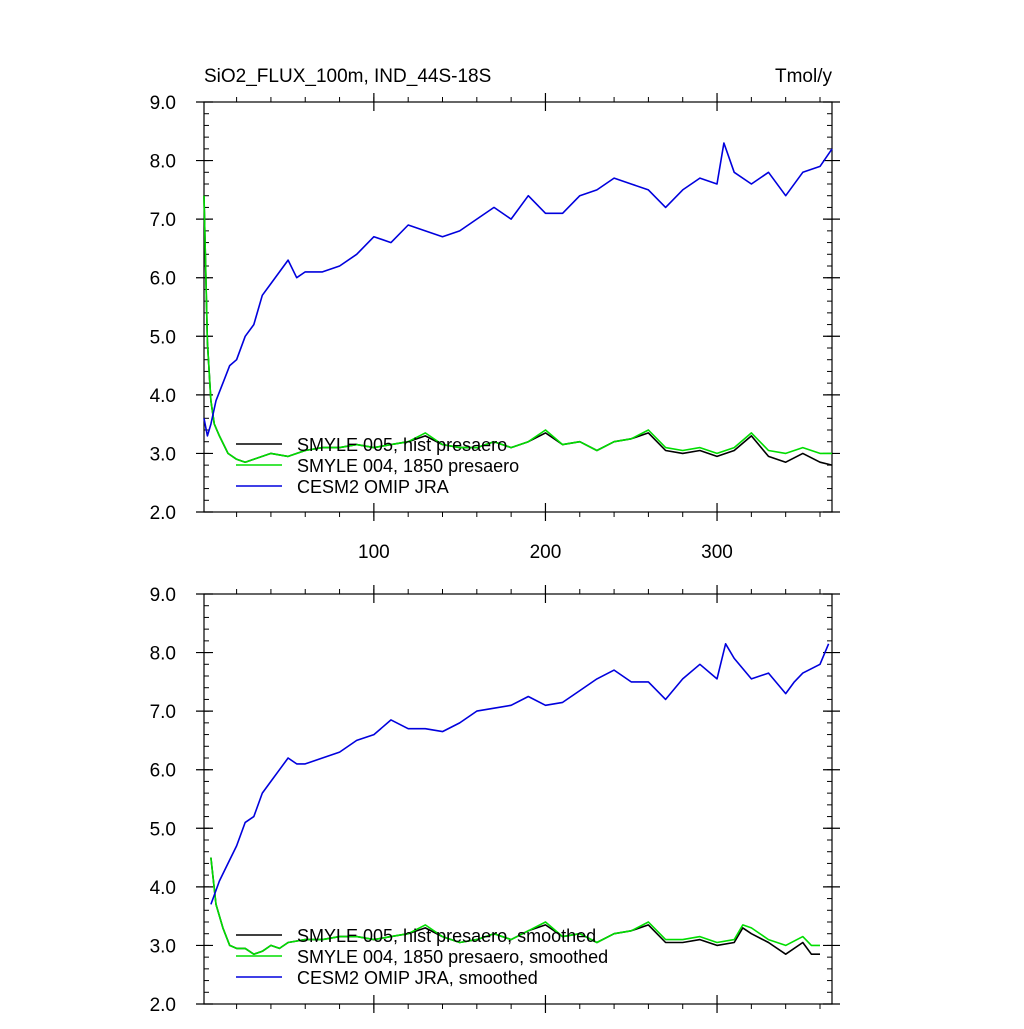 The image size is (1024, 1029). What do you see at coordinates (373, 487) in the screenshot?
I see `legend-label: CESM2 OMIP JRA` at bounding box center [373, 487].